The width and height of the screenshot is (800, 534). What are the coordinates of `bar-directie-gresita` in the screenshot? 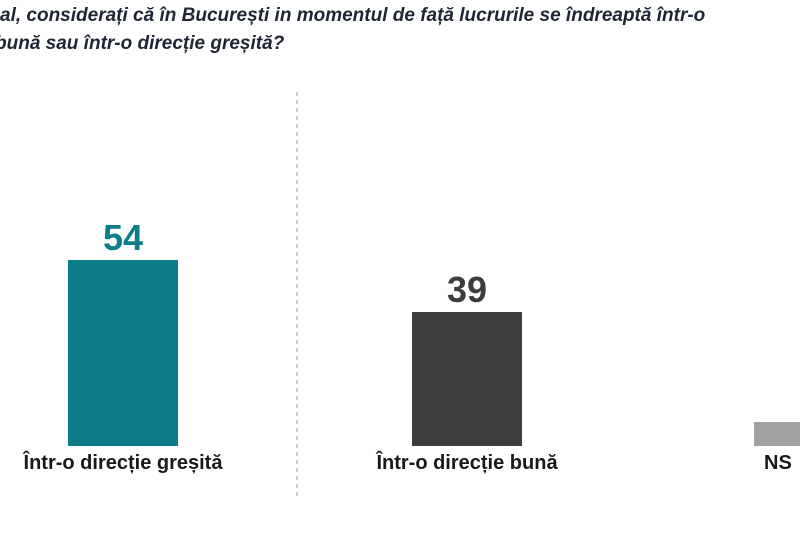 It's located at (123, 353).